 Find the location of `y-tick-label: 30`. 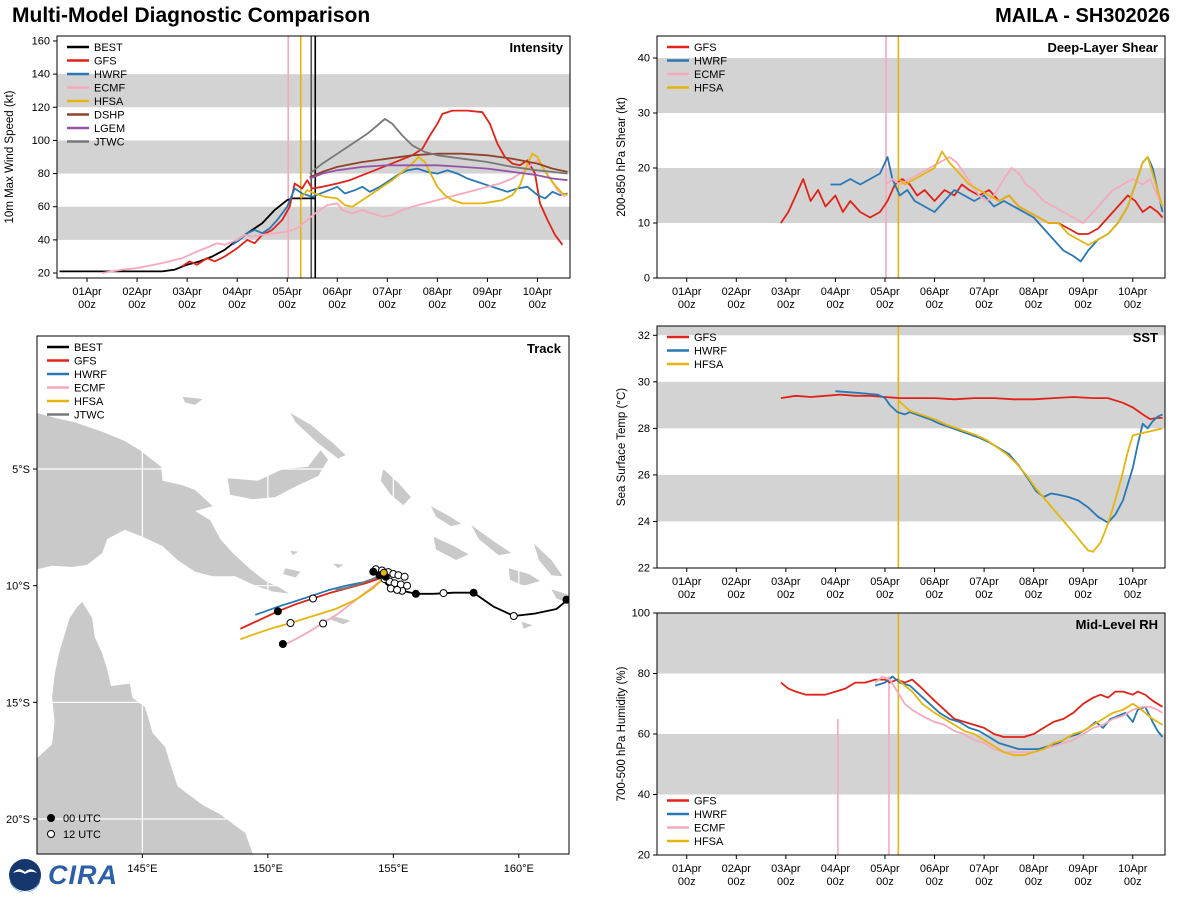

y-tick-label: 30 is located at coordinates (644, 382).